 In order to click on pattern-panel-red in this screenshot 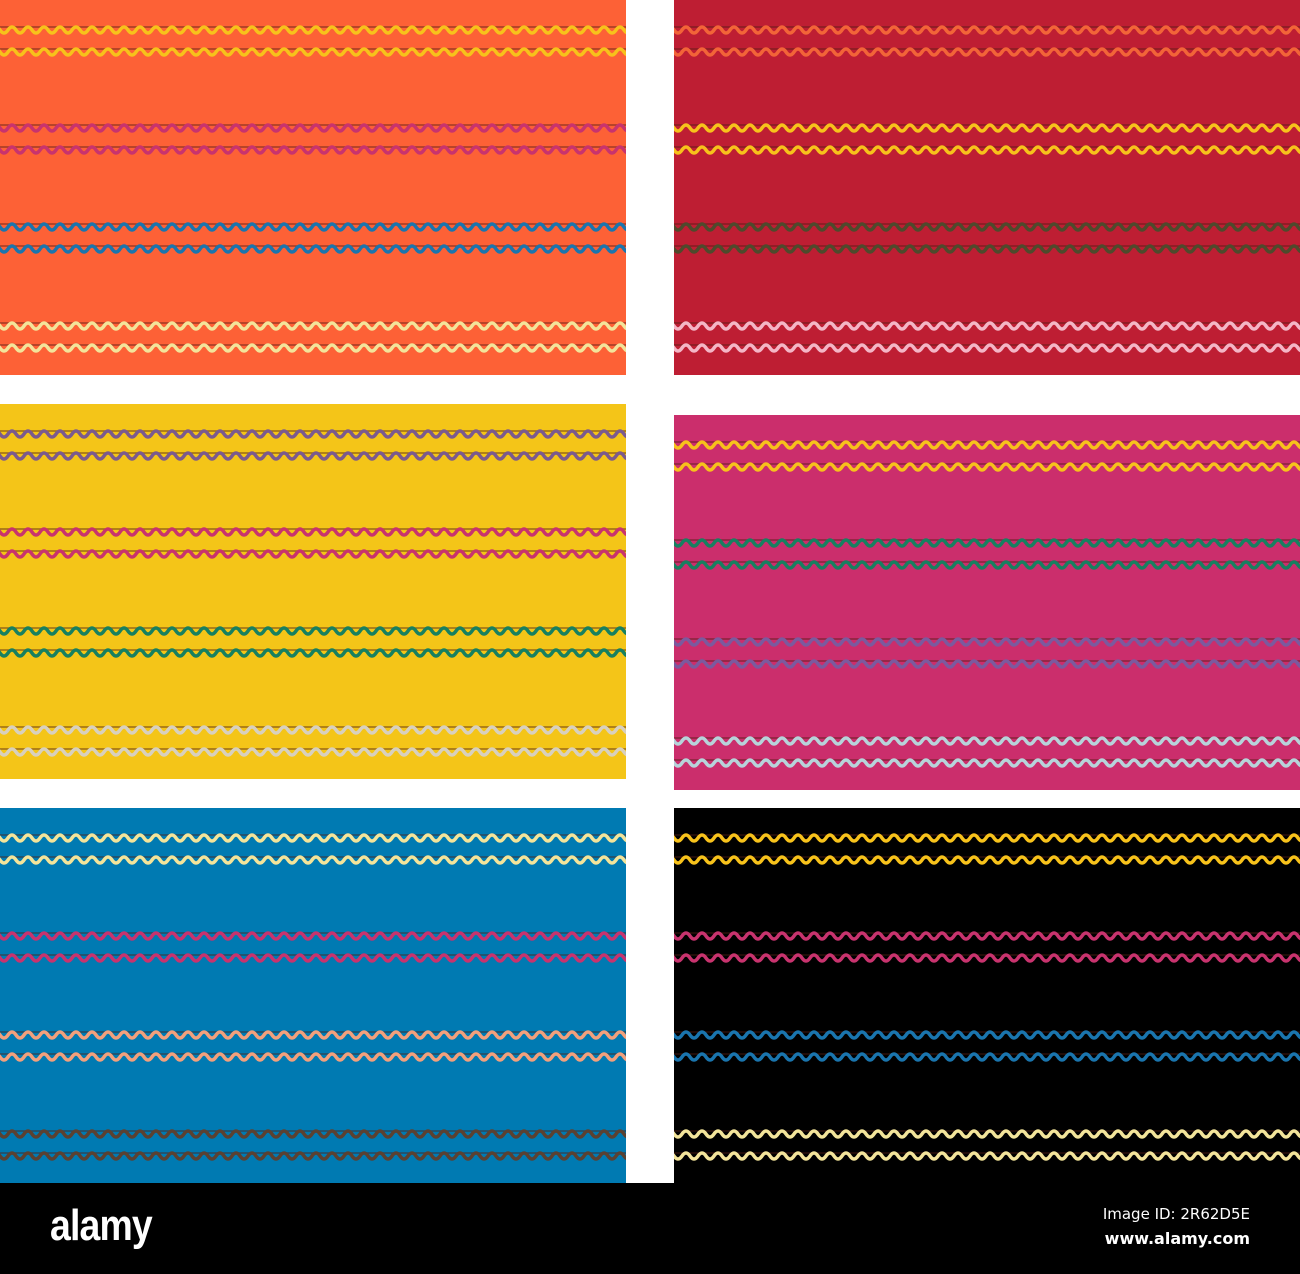, I will do `click(987, 187)`.